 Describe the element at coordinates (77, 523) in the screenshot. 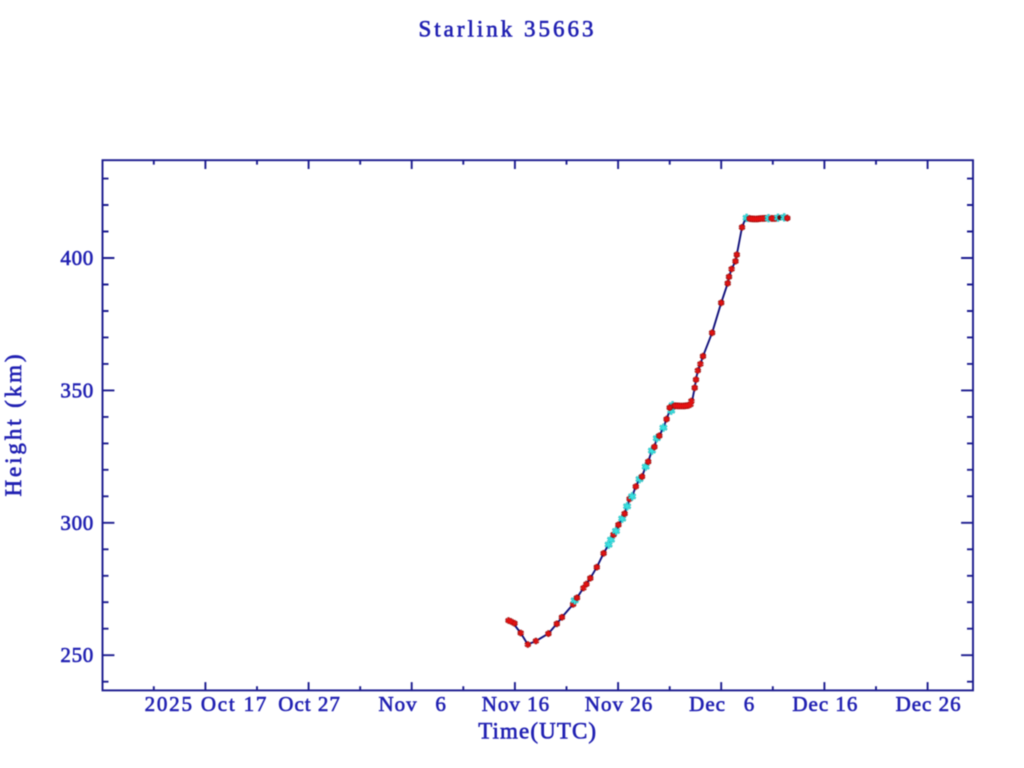

I see `svg-text: 300` at that location.